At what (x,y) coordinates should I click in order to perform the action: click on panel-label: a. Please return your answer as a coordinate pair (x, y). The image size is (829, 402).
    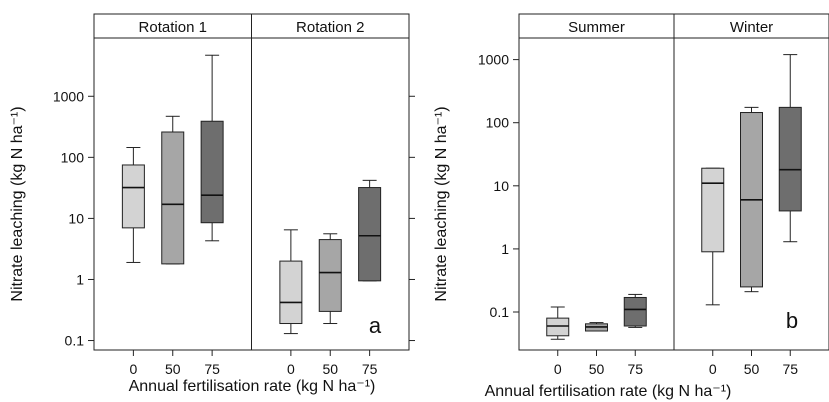
    Looking at the image, I should click on (375, 325).